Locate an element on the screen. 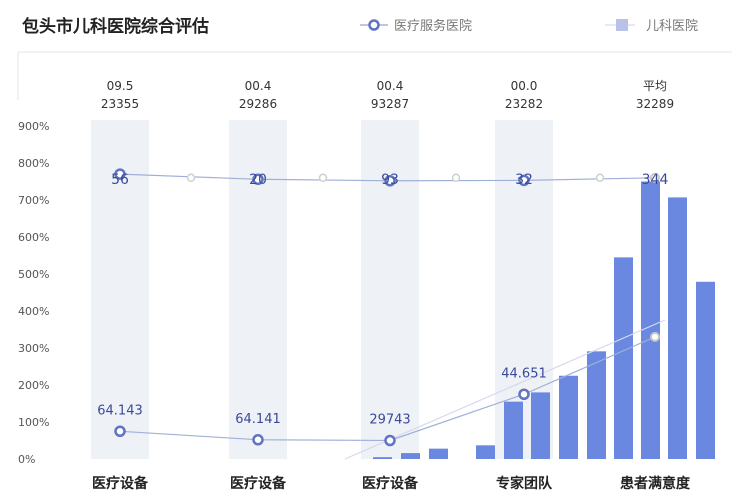  chart-title: 包头市儿科医院综合评估 is located at coordinates (115, 26).